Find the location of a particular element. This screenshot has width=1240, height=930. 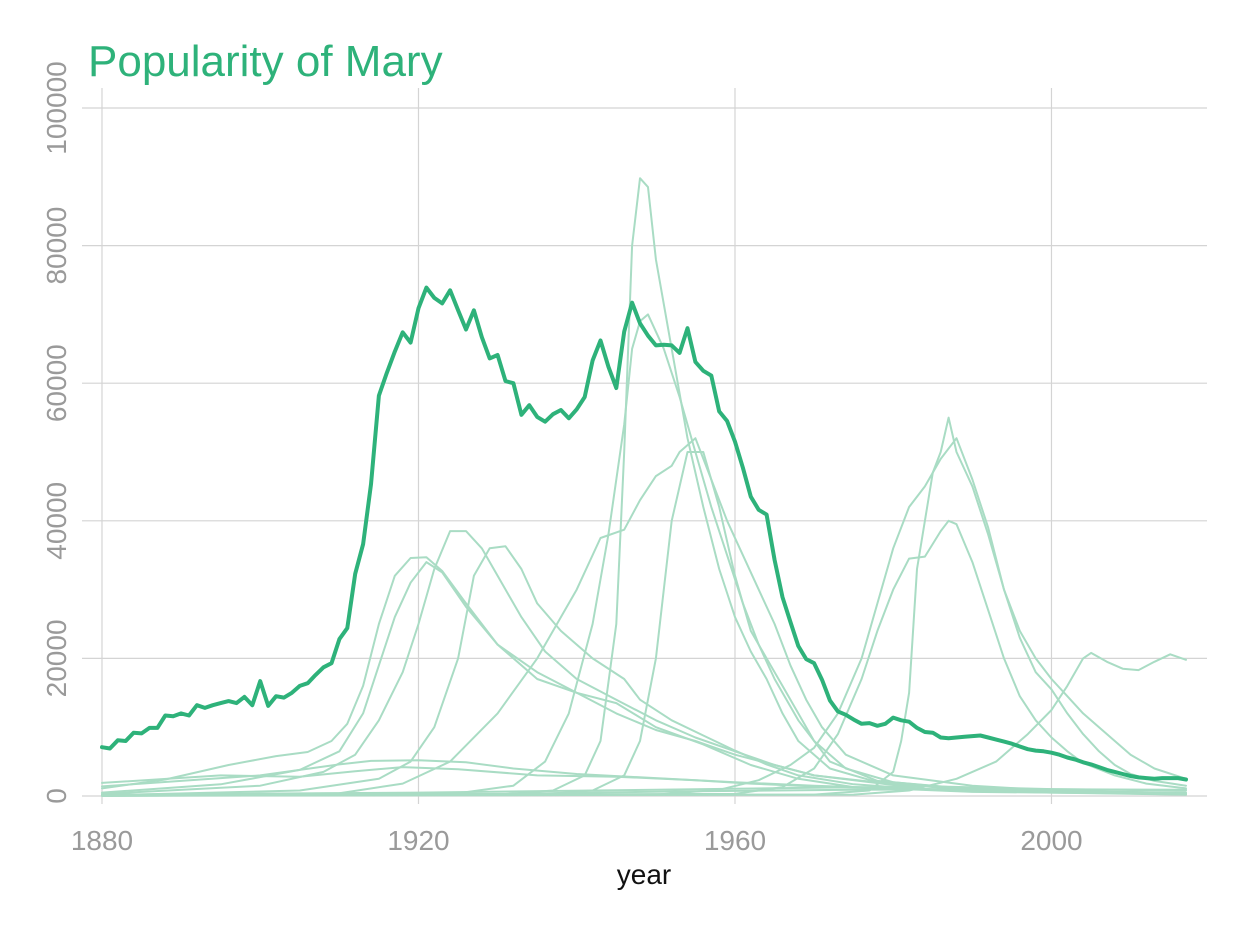

chart-title: Popularity of Mary is located at coordinates (265, 61).